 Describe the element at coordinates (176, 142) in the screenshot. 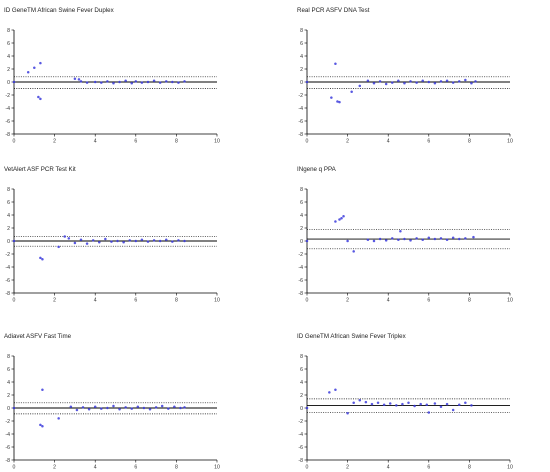

I see `x-tick-label: 8` at that location.